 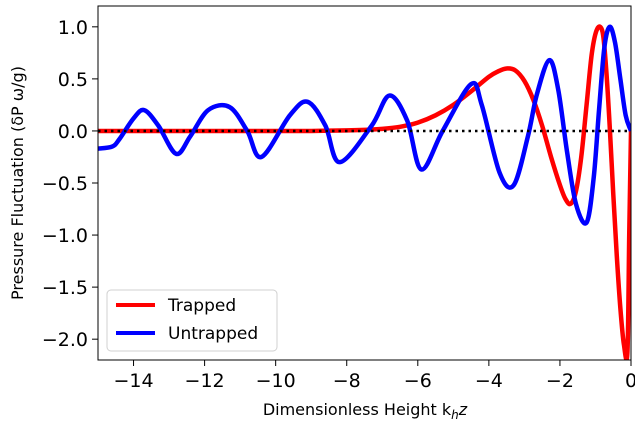 I want to click on y-axis-label: Pressure Fluctuation (δP ω/g), so click(x=17, y=183).